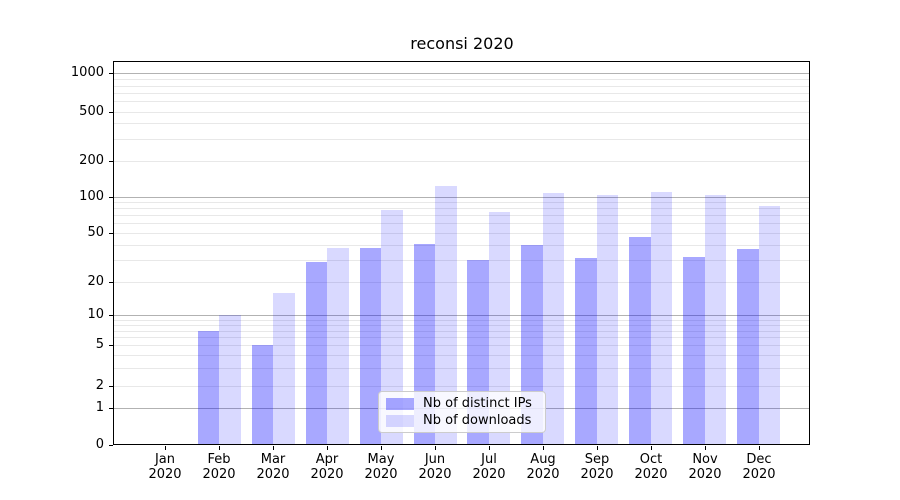 This screenshot has height=500, width=900. I want to click on x-tick-label: Dec 2020, so click(759, 467).